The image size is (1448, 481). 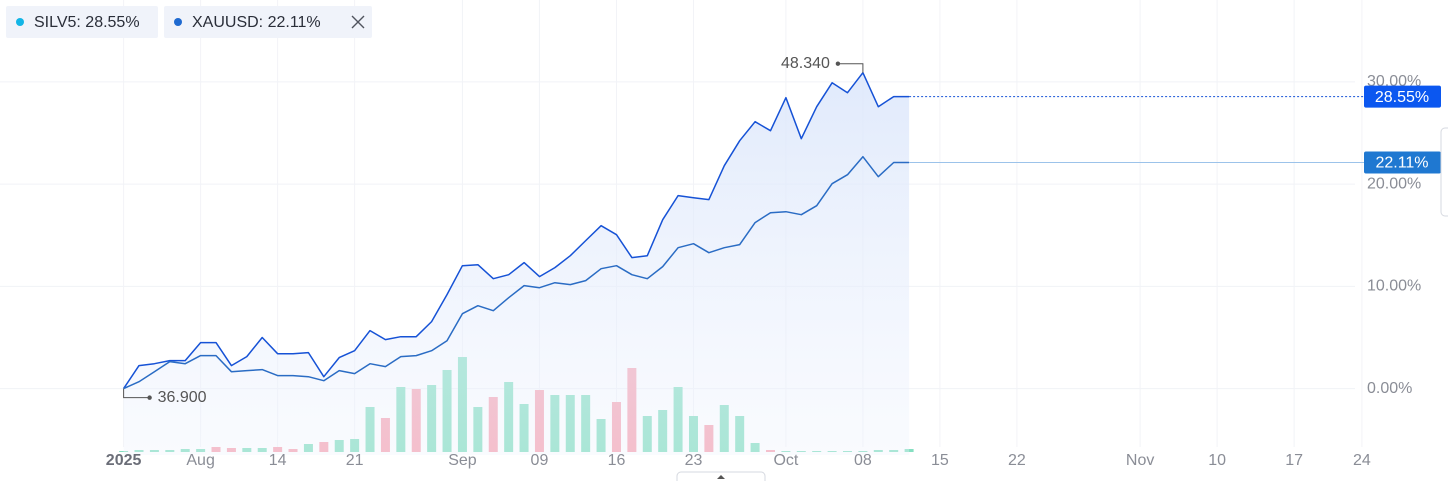 What do you see at coordinates (1217, 460) in the screenshot?
I see `x-tick-label: 10` at bounding box center [1217, 460].